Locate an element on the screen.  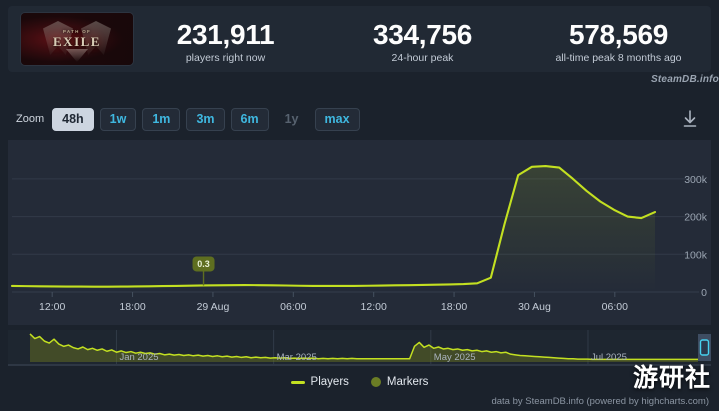
navigator-bottom-rule is located at coordinates (359, 365).